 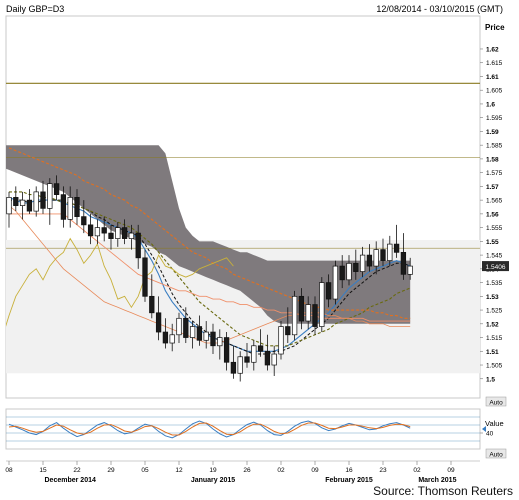 I want to click on y-tick-label: 1.505, so click(x=494, y=366).